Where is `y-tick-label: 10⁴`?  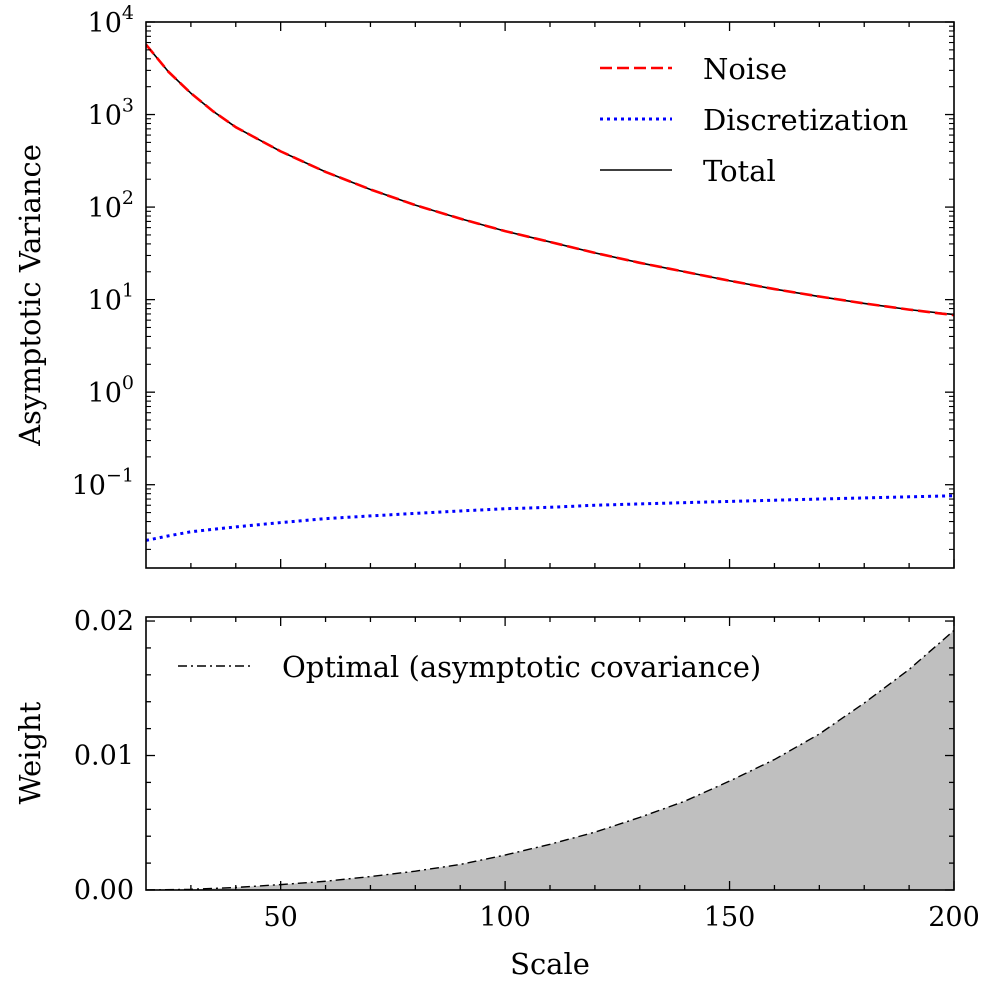
y-tick-label: 10⁴ is located at coordinates (111, 20).